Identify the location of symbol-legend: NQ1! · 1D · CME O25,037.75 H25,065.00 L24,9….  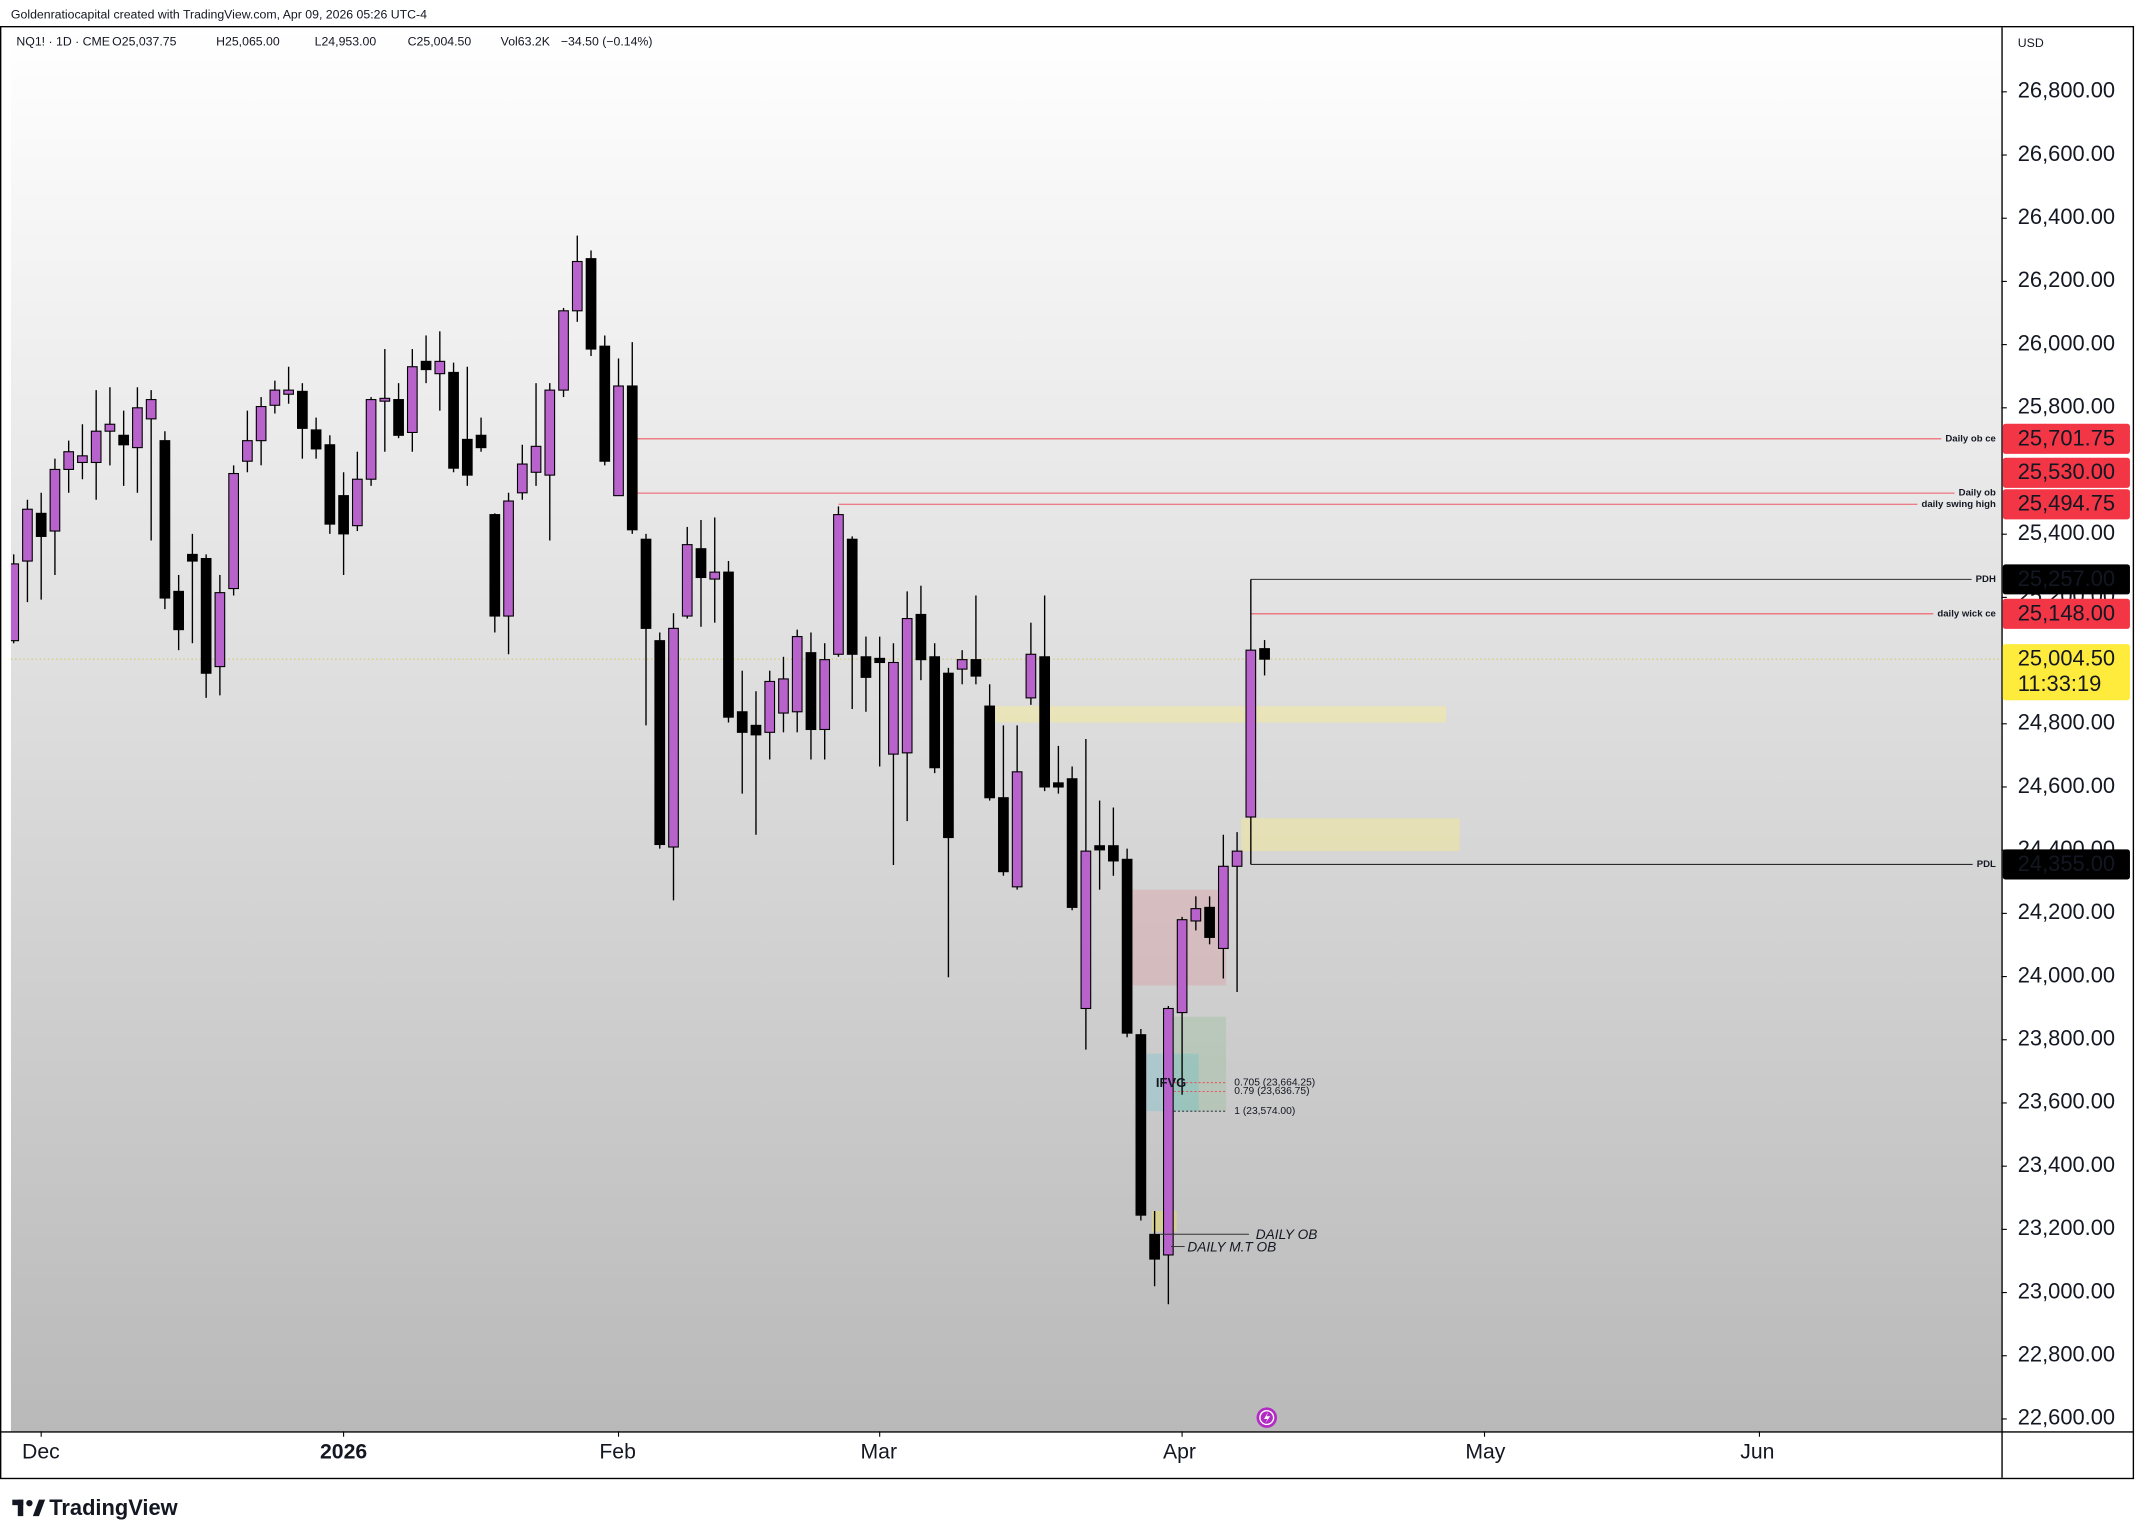
(334, 42).